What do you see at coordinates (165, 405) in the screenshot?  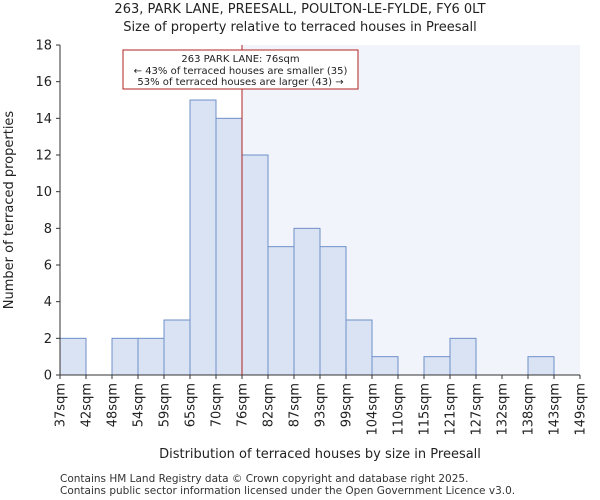 I see `x-tick-label: 59sqm` at bounding box center [165, 405].